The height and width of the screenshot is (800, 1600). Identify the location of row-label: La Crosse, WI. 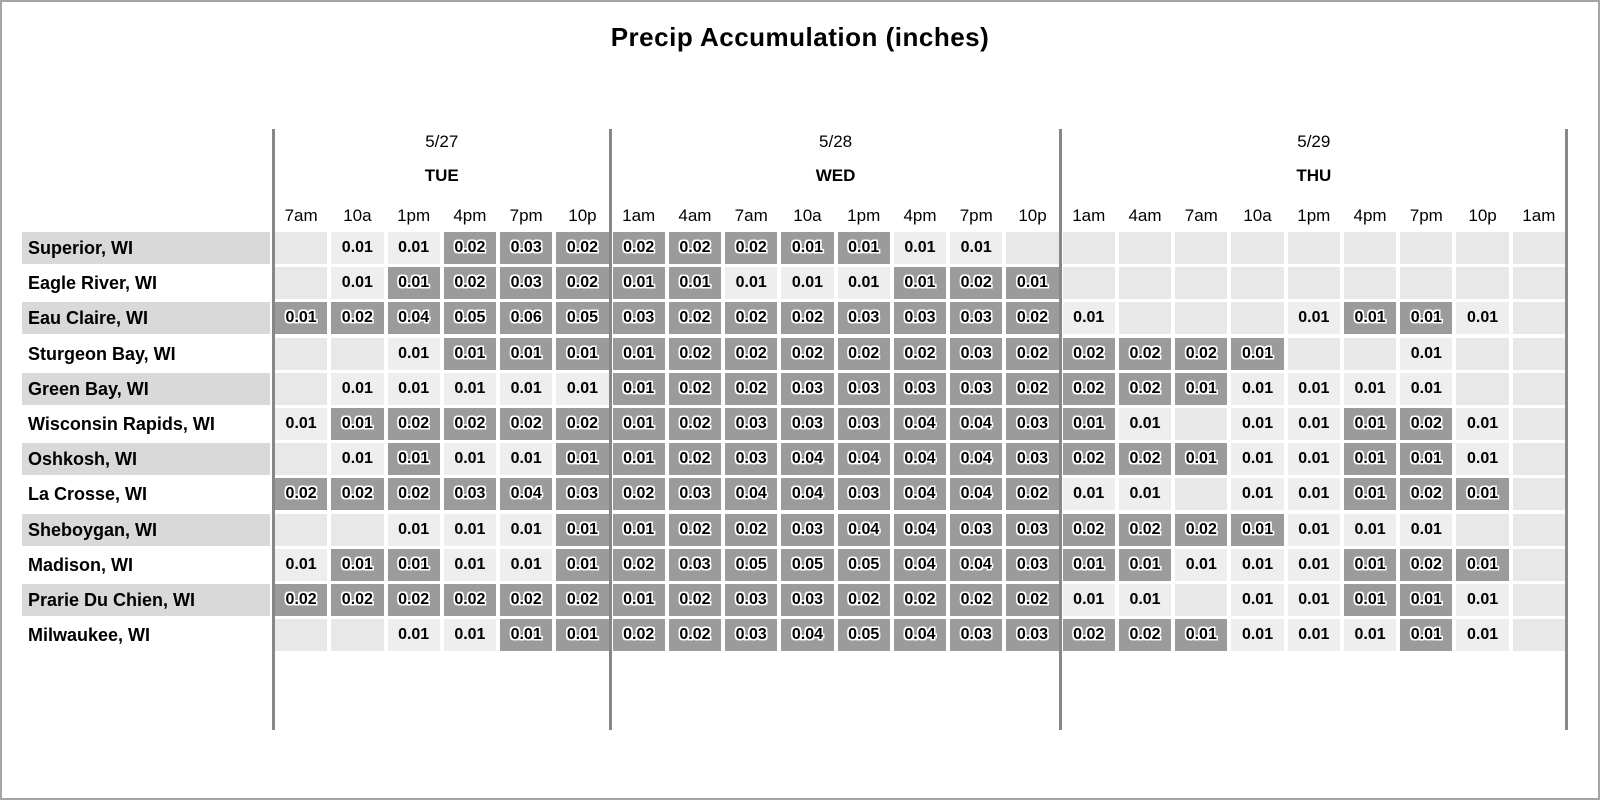
(88, 494).